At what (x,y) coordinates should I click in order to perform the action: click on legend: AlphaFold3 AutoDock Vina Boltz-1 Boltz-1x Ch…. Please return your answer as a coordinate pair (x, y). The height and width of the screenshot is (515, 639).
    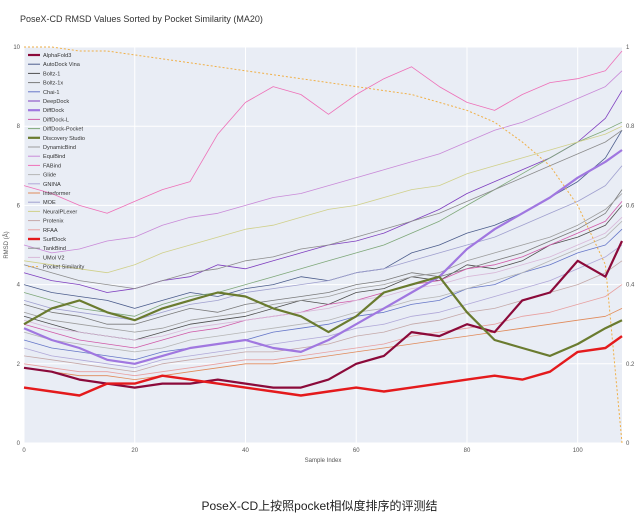
    Looking at the image, I should click on (56, 162).